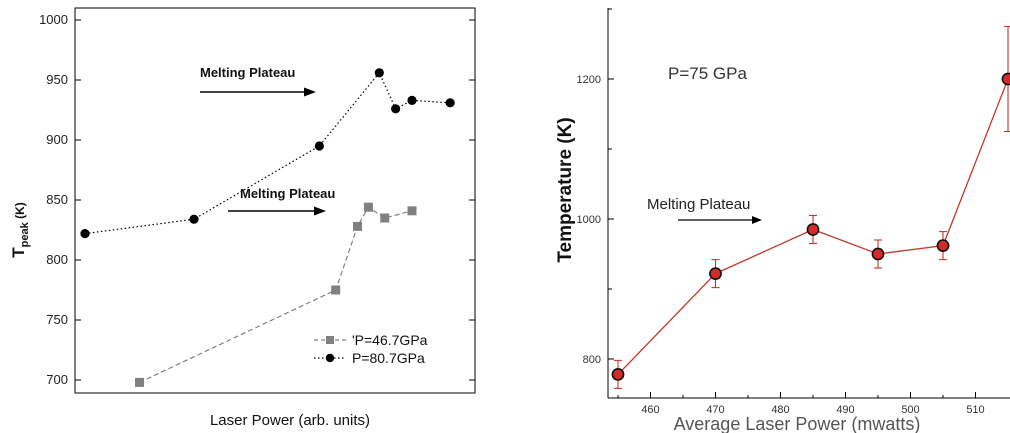 Image resolution: width=1010 pixels, height=433 pixels. What do you see at coordinates (57, 79) in the screenshot?
I see `left-y-tick-label: 950` at bounding box center [57, 79].